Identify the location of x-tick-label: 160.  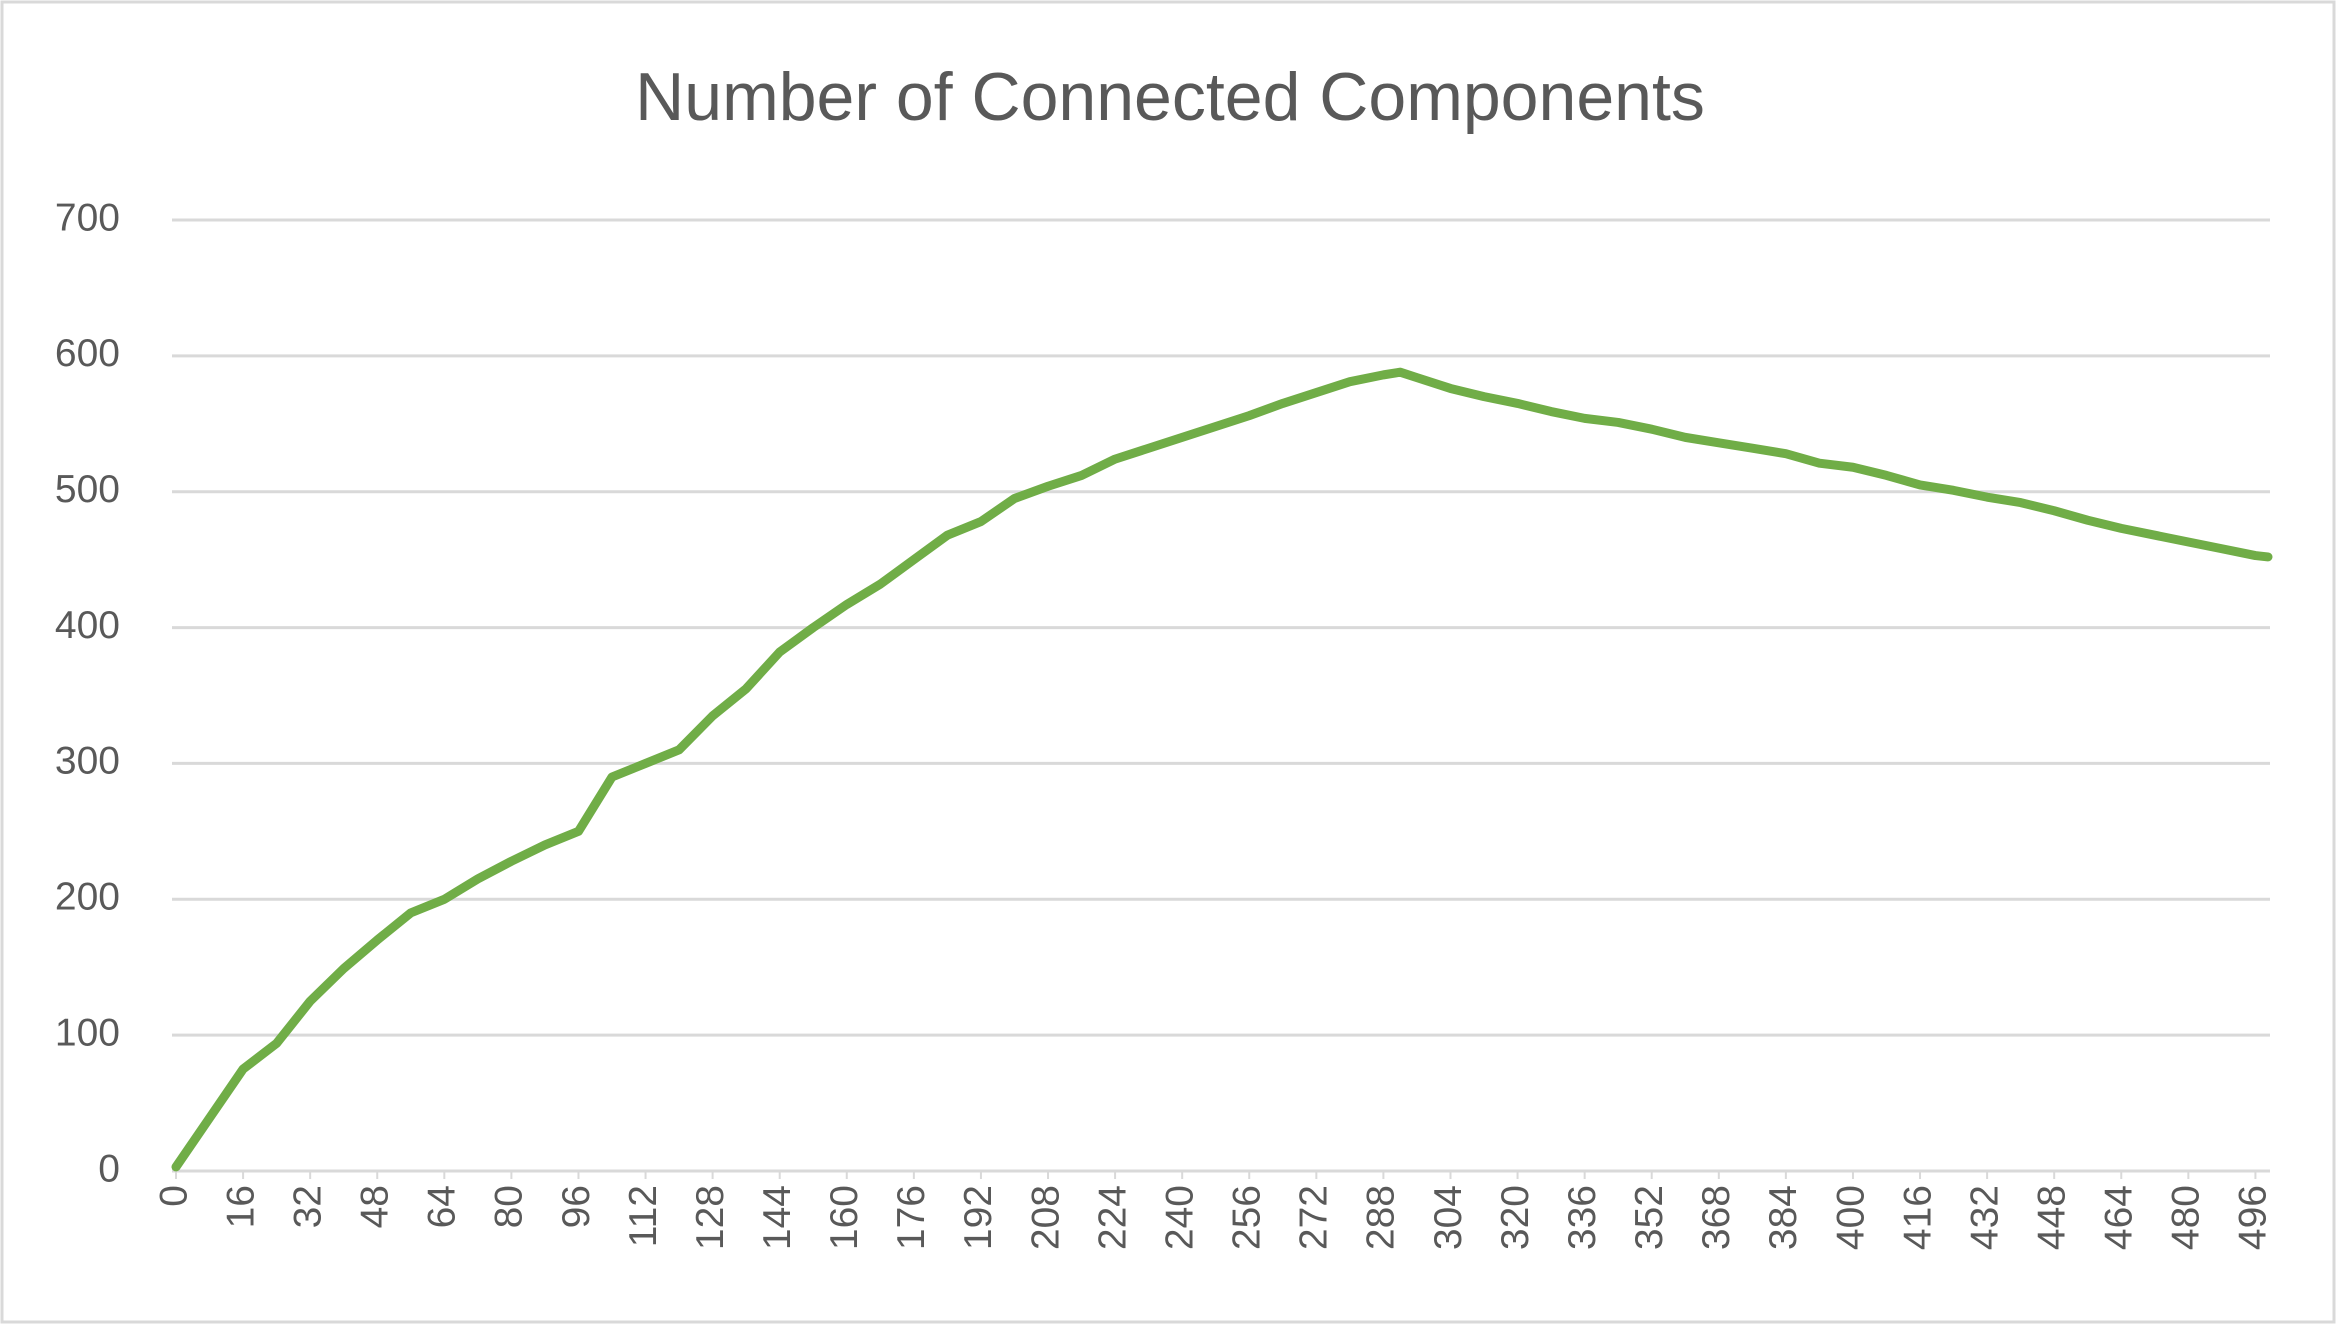
(844, 1217).